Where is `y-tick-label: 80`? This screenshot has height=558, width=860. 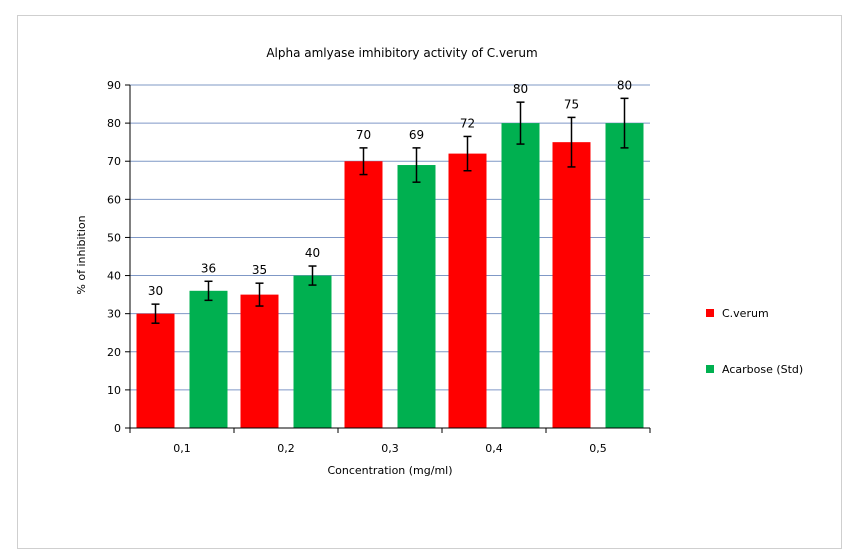 y-tick-label: 80 is located at coordinates (114, 123).